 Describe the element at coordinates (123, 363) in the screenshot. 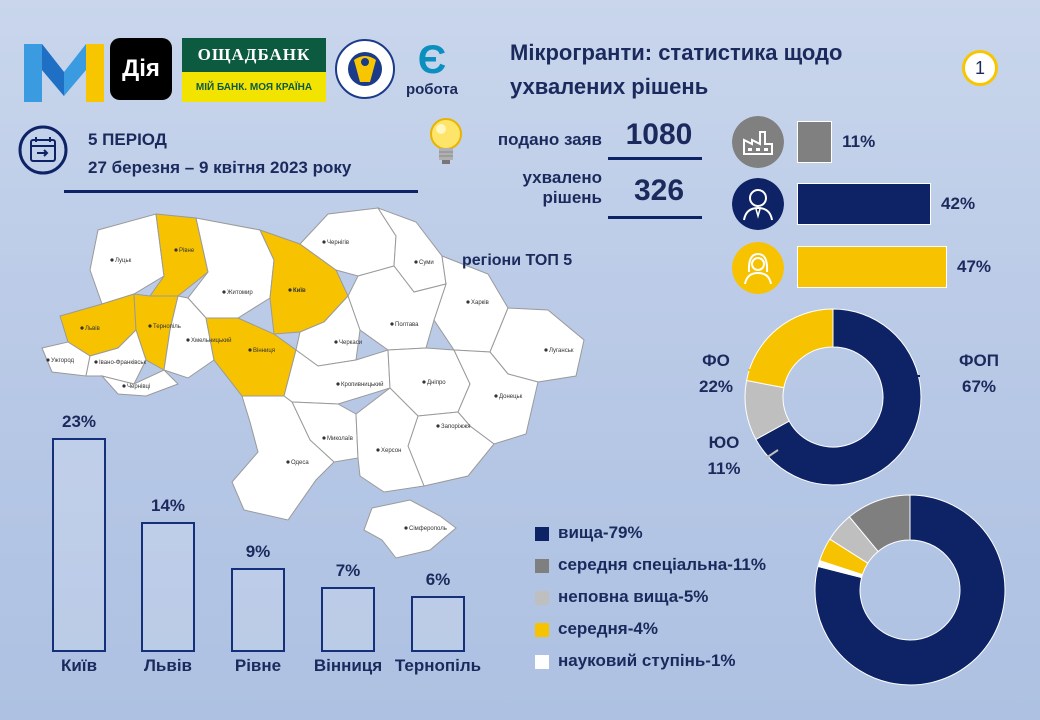

I see `svg-text: Івано-Франківськ` at that location.